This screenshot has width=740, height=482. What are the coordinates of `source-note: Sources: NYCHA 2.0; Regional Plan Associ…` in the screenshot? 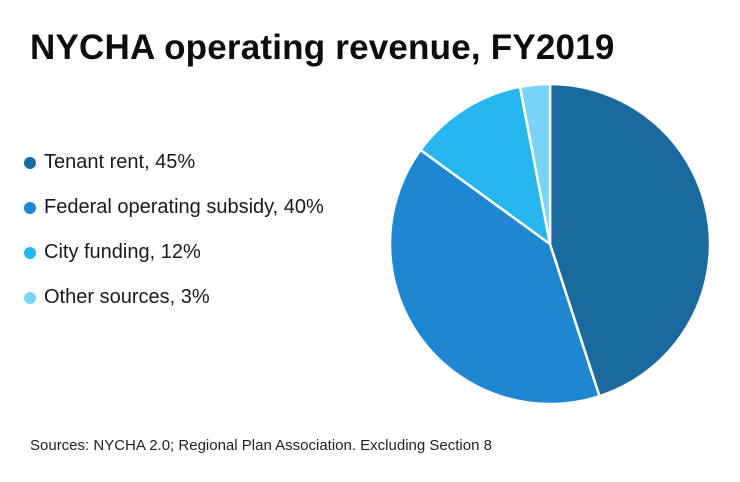 It's located at (261, 445).